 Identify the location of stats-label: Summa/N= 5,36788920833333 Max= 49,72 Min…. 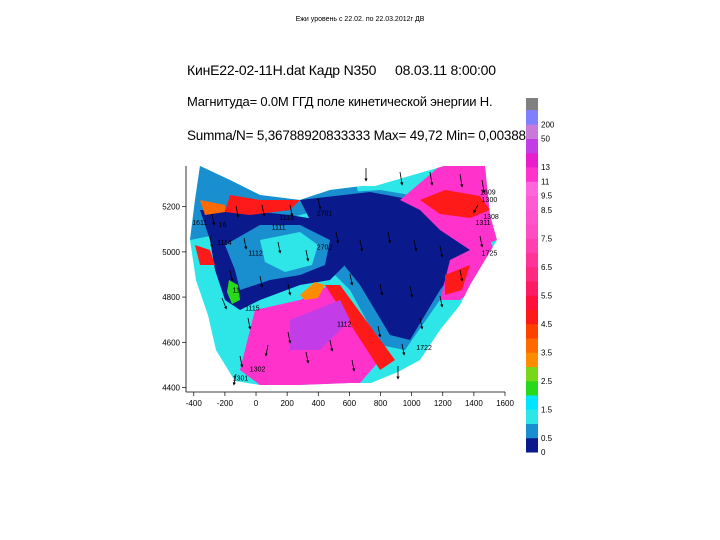
(360, 135).